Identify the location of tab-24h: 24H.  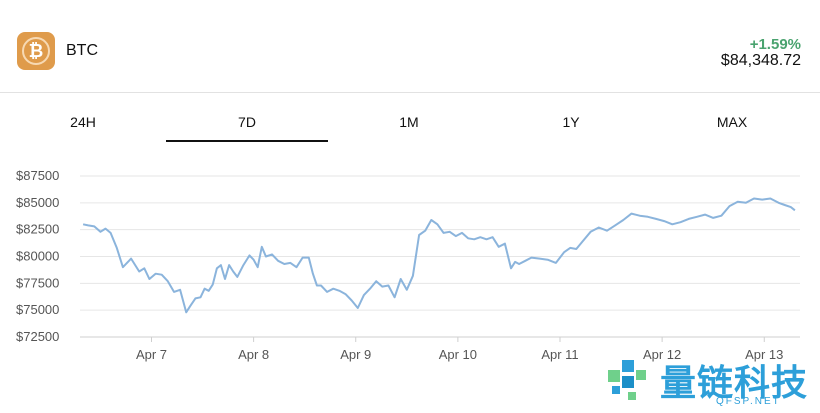
(83, 122).